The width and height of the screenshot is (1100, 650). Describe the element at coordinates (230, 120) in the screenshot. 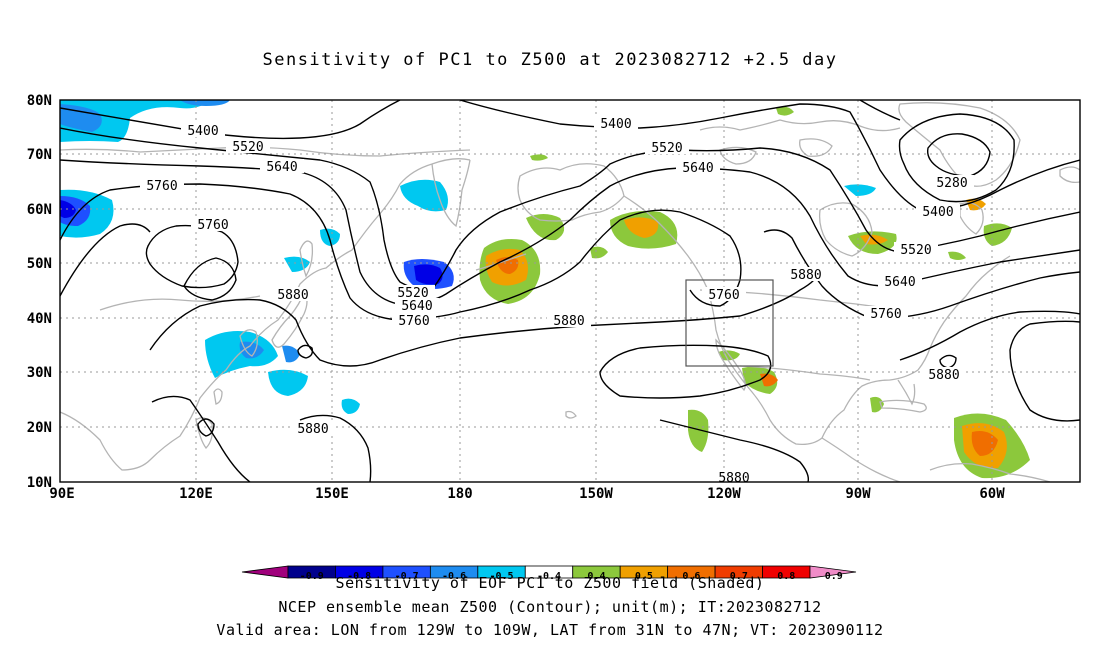

I see `contour-5400-a` at that location.